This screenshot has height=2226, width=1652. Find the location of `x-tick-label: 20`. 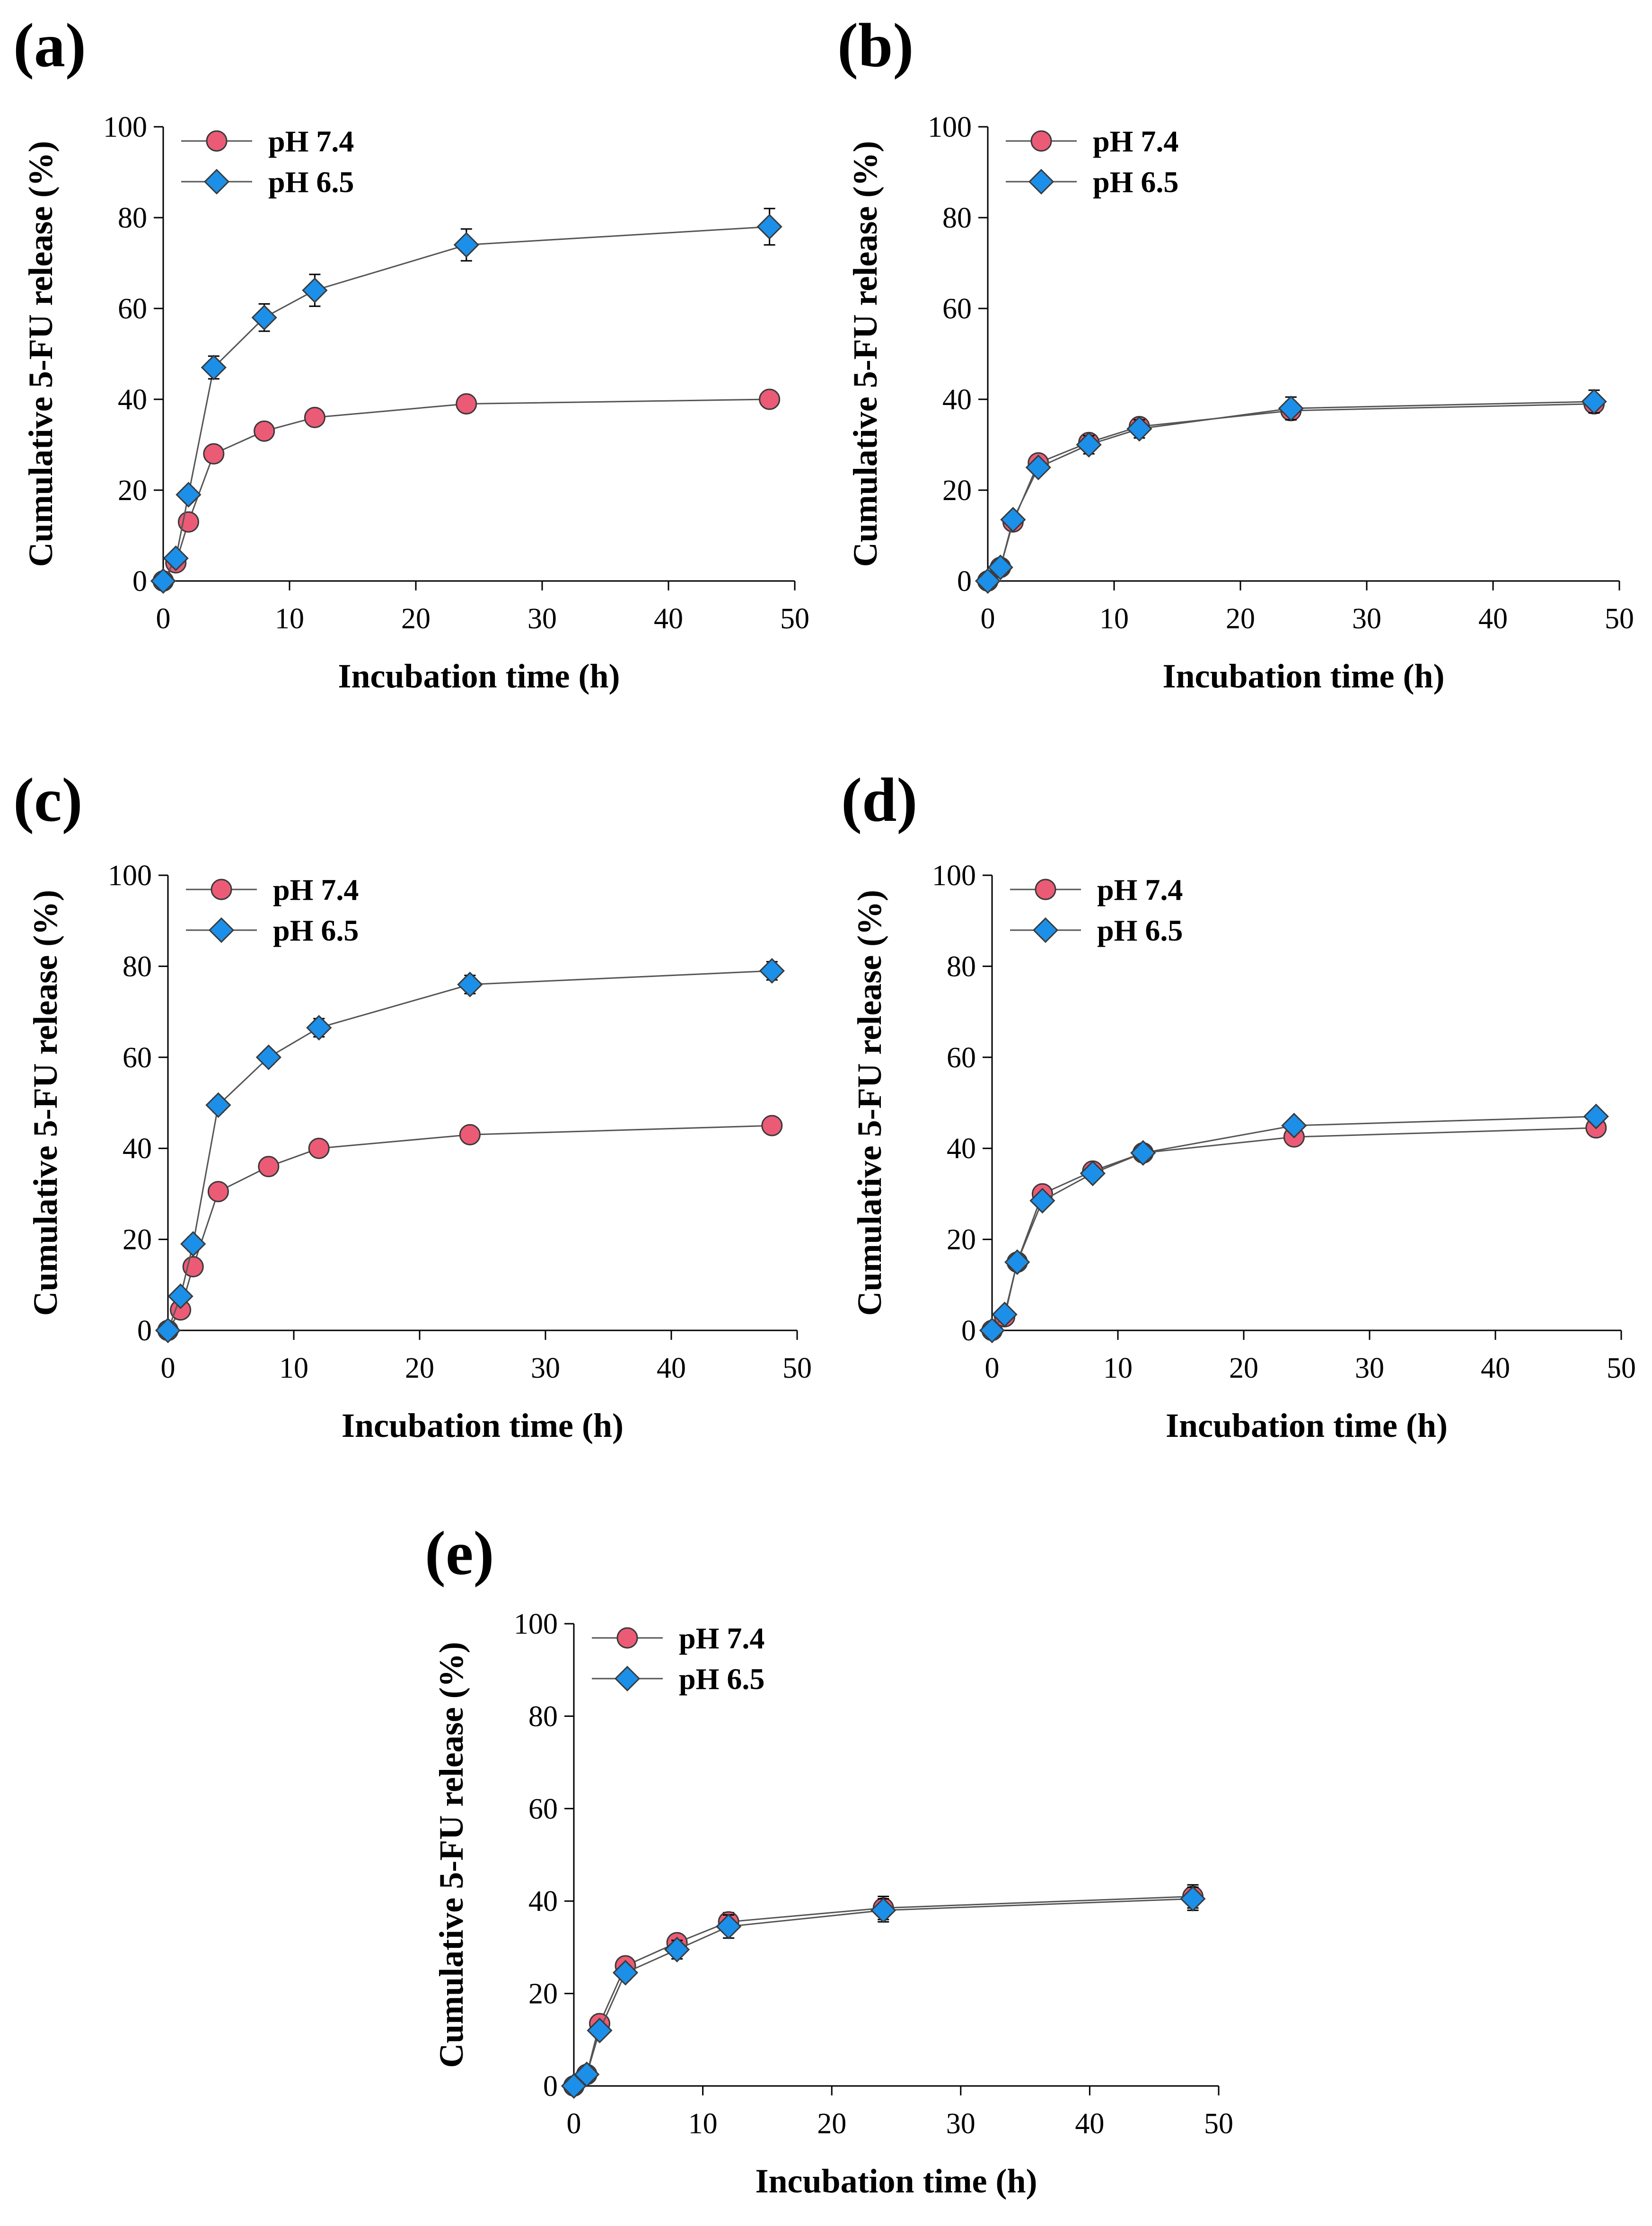

x-tick-label: 20 is located at coordinates (416, 619).